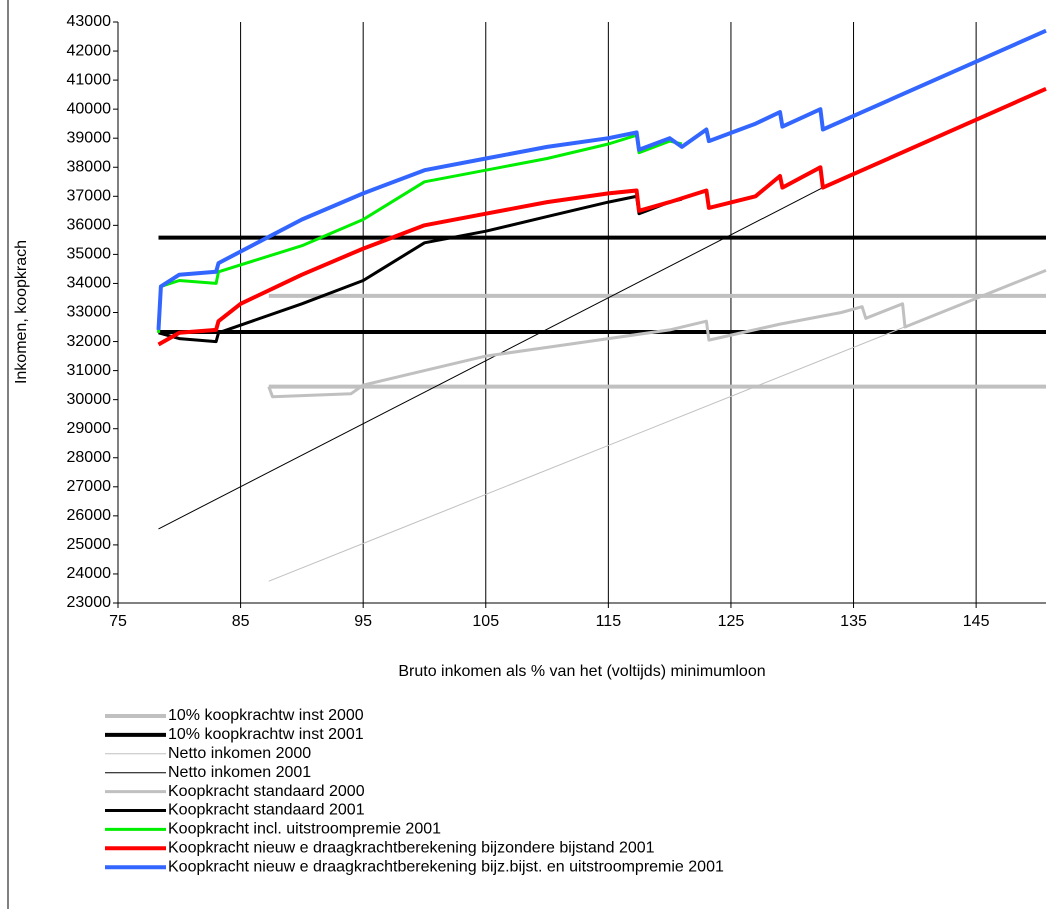 This screenshot has width=1063, height=914. Describe the element at coordinates (266, 810) in the screenshot. I see `legend-label: Koopkracht standaard 2001` at that location.